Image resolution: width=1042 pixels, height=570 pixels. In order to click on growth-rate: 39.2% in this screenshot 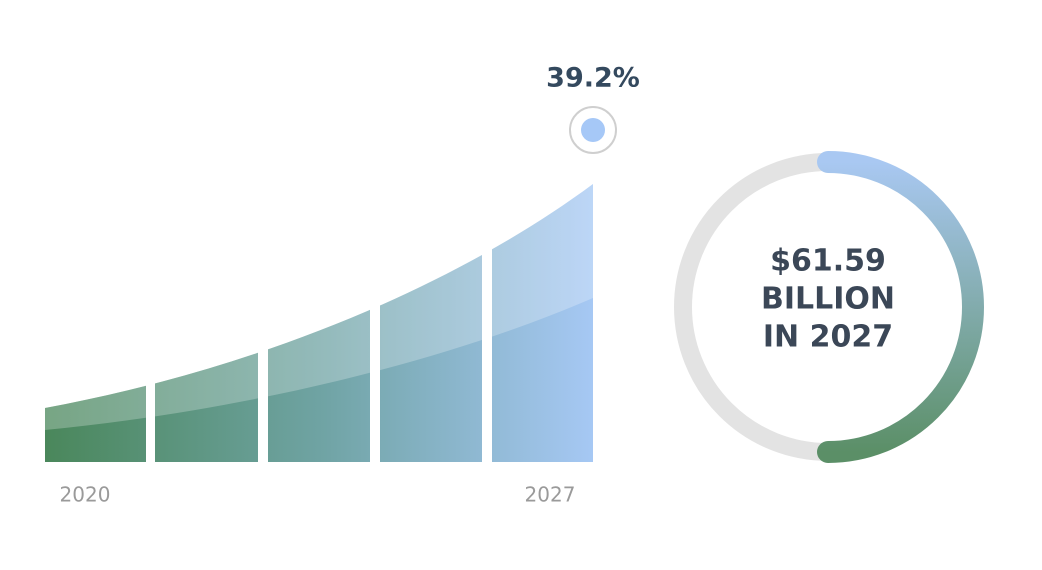, I will do `click(593, 78)`.